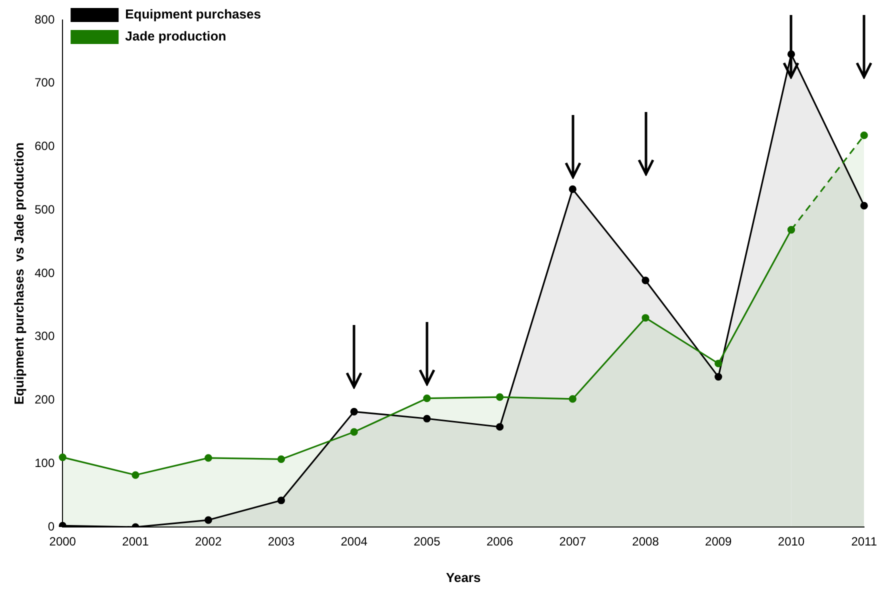 The height and width of the screenshot is (596, 880). What do you see at coordinates (44, 336) in the screenshot?
I see `y-tick-label: 300` at bounding box center [44, 336].